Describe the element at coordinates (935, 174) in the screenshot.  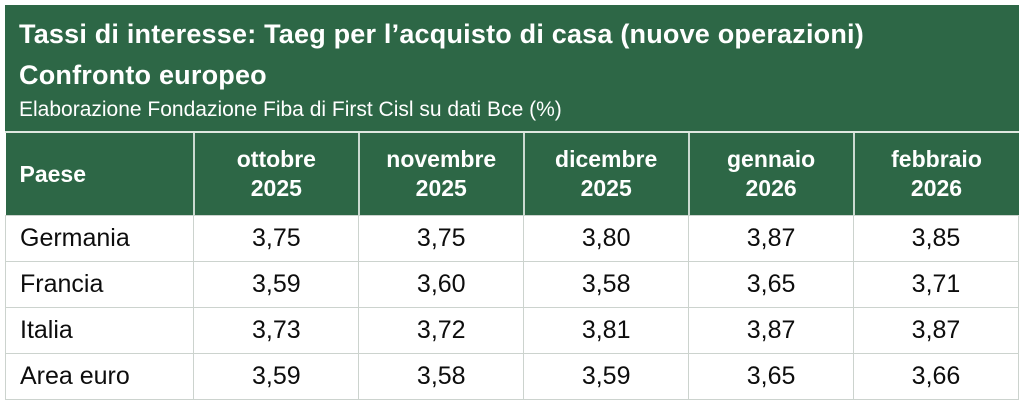
I see `column-header-febbraio-2026: febbraio 2026` at that location.